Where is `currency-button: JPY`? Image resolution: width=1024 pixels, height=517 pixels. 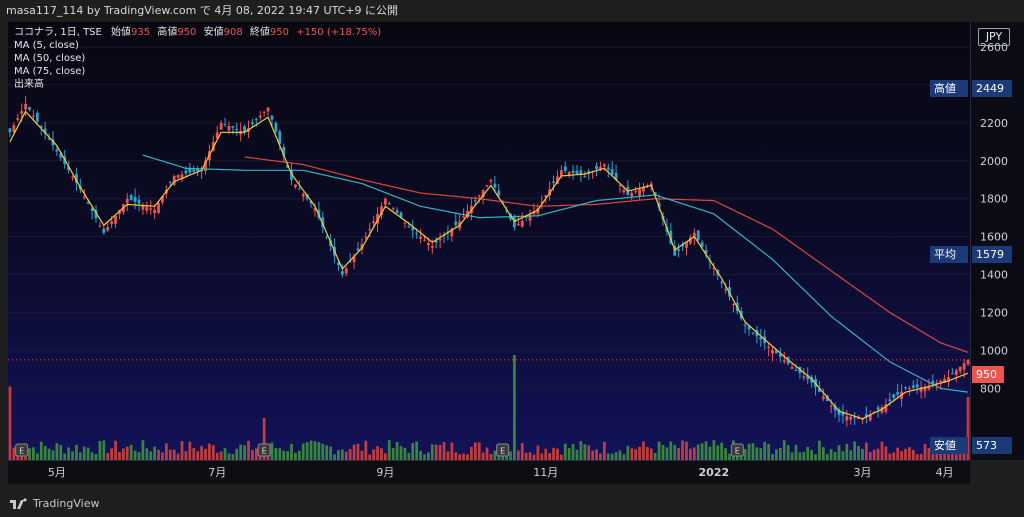 currency-button: JPY is located at coordinates (994, 37).